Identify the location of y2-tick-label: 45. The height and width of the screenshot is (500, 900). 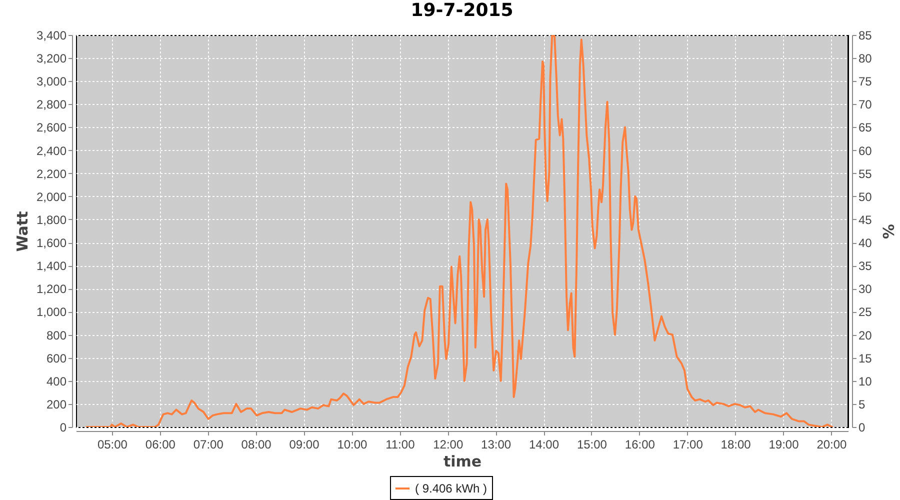
(865, 219).